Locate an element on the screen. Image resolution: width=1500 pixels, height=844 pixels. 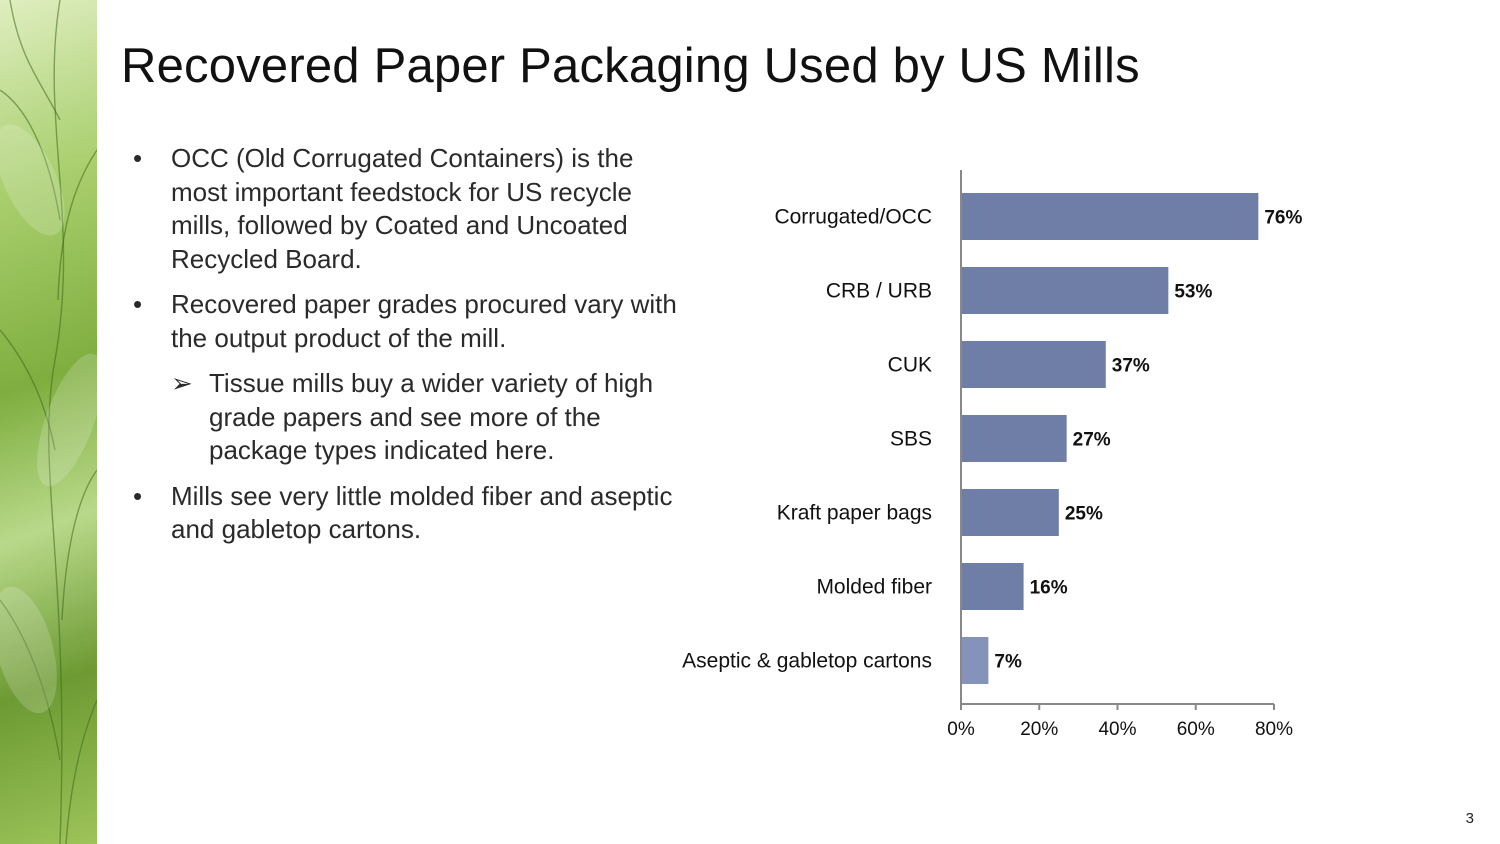
leaf-background-decoration is located at coordinates (48, 422).